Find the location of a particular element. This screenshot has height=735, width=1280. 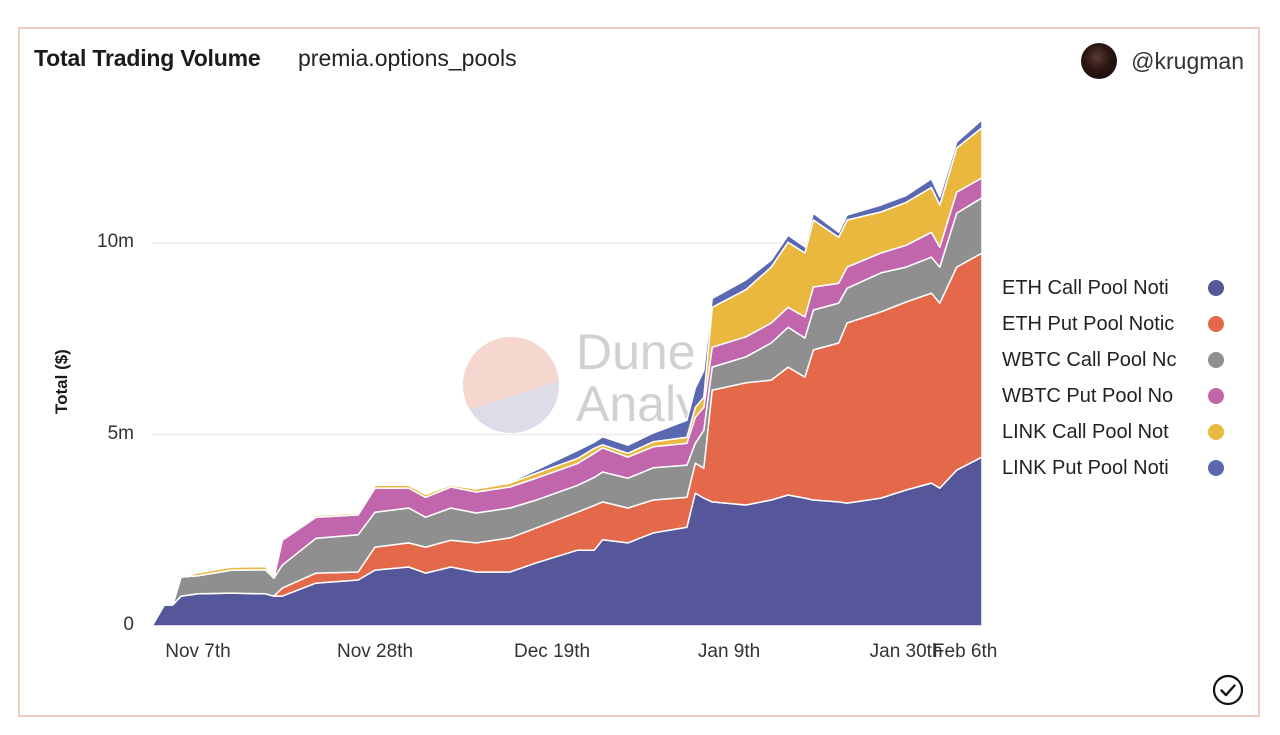

legend-item: ETH Put Pool Notic is located at coordinates (1113, 324).